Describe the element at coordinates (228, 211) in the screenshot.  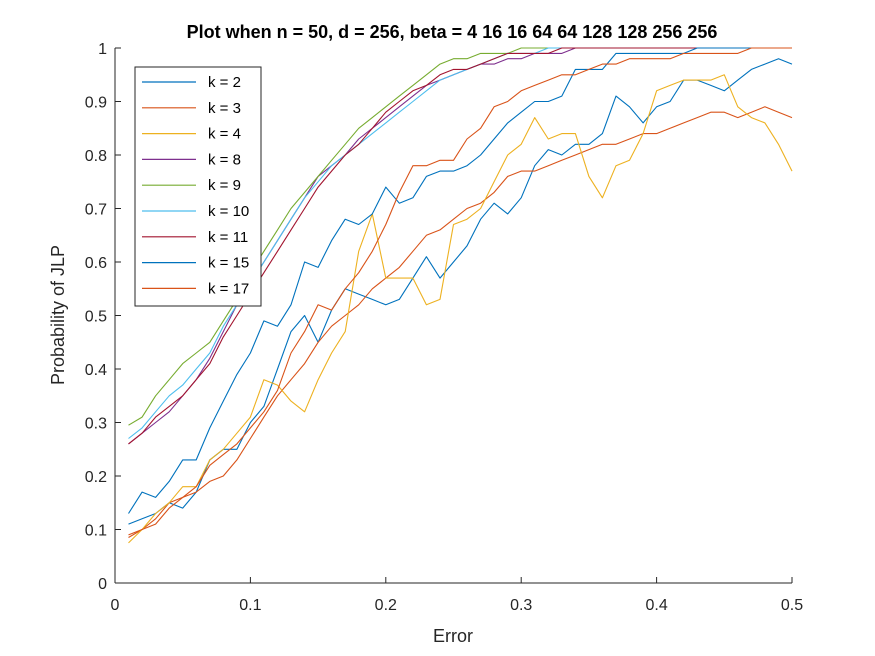
I see `legend-label: k = 10` at that location.